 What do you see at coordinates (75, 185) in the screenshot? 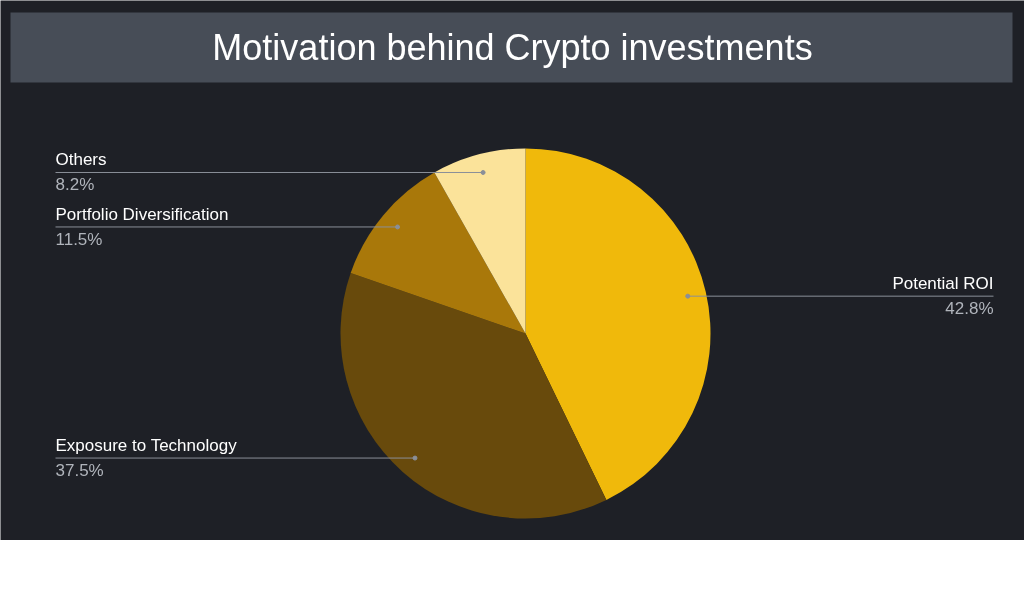
I see `data-label: 8.2%` at bounding box center [75, 185].